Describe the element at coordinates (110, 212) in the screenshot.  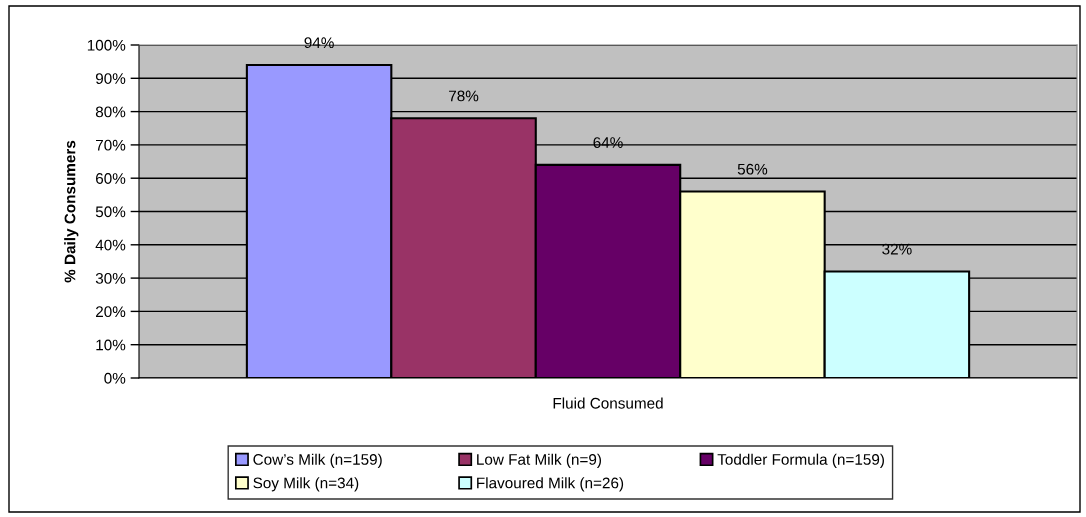
I see `y-tick-label: 50%` at that location.